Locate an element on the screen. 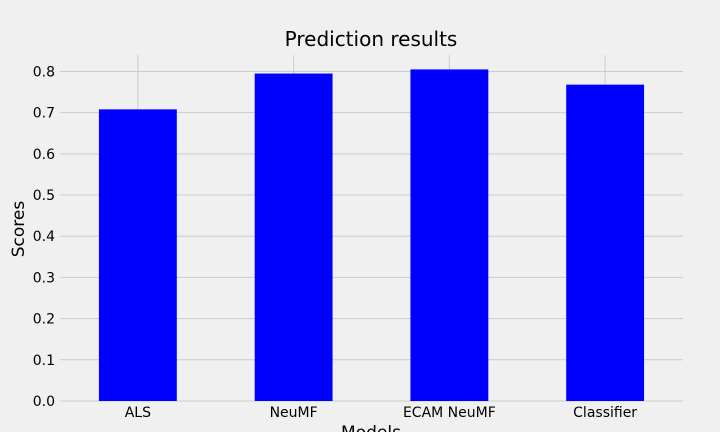 This screenshot has width=720, height=432. y-tick-label: 0.5 is located at coordinates (44, 196).